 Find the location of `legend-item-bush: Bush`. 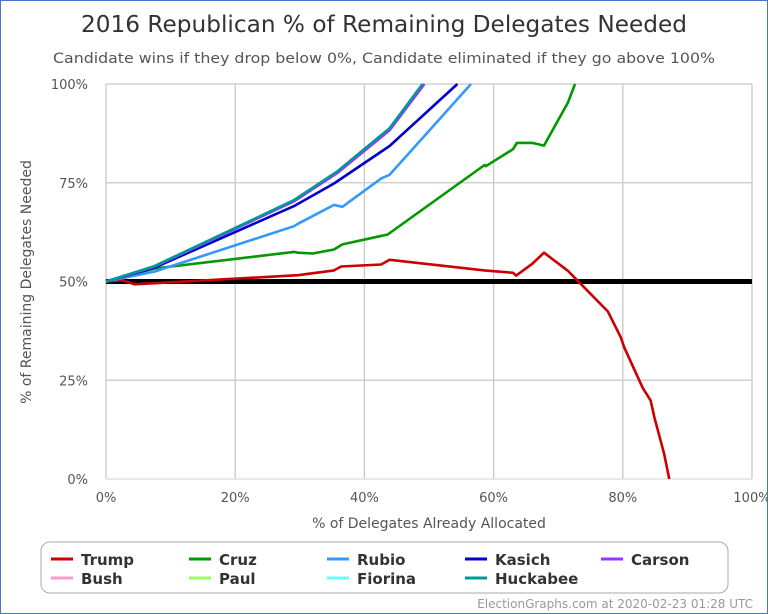

legend-item-bush: Bush is located at coordinates (87, 579).